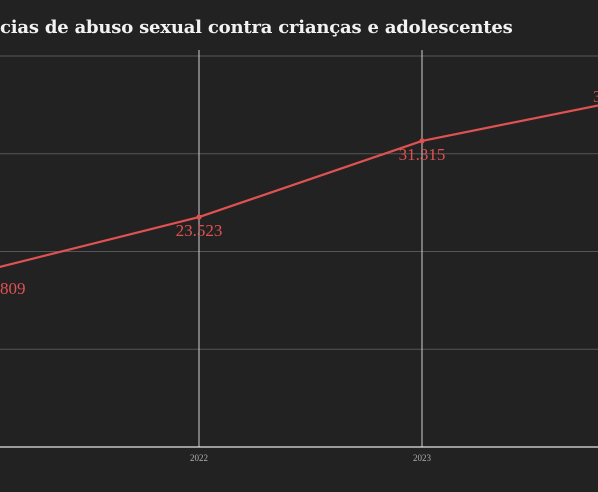 The width and height of the screenshot is (598, 492). I want to click on data-label: 809, so click(13, 288).